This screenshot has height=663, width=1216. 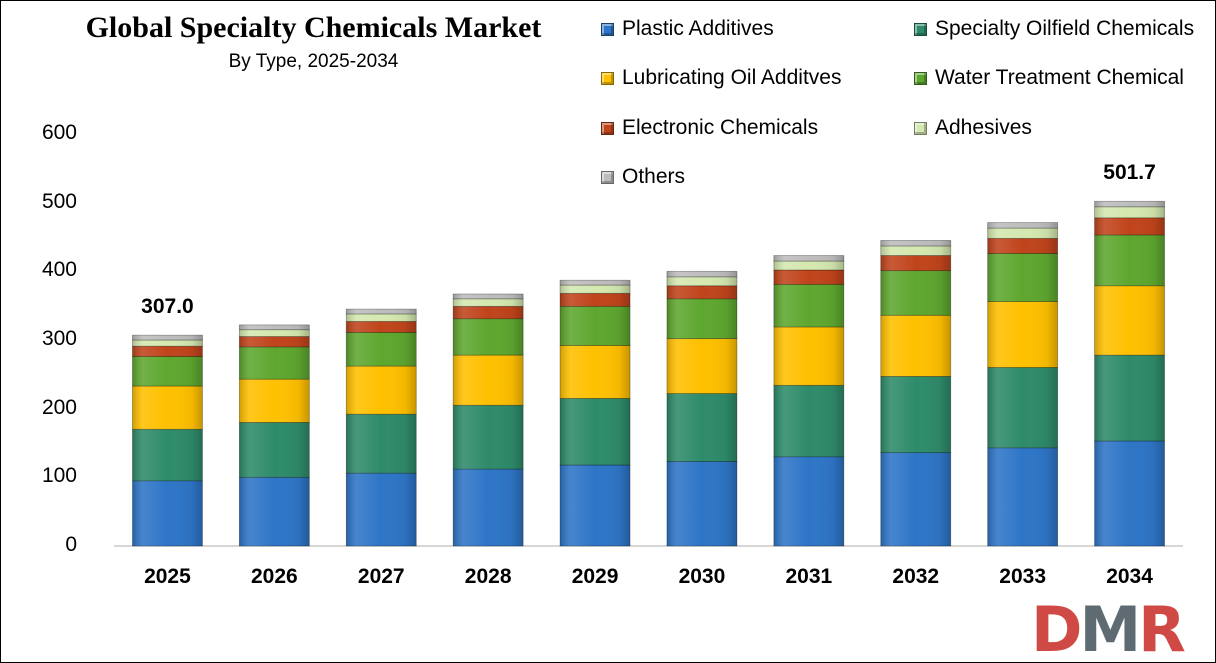 I want to click on legend-item-electronic-chemicals: Electronic Chemicals, so click(x=709, y=128).